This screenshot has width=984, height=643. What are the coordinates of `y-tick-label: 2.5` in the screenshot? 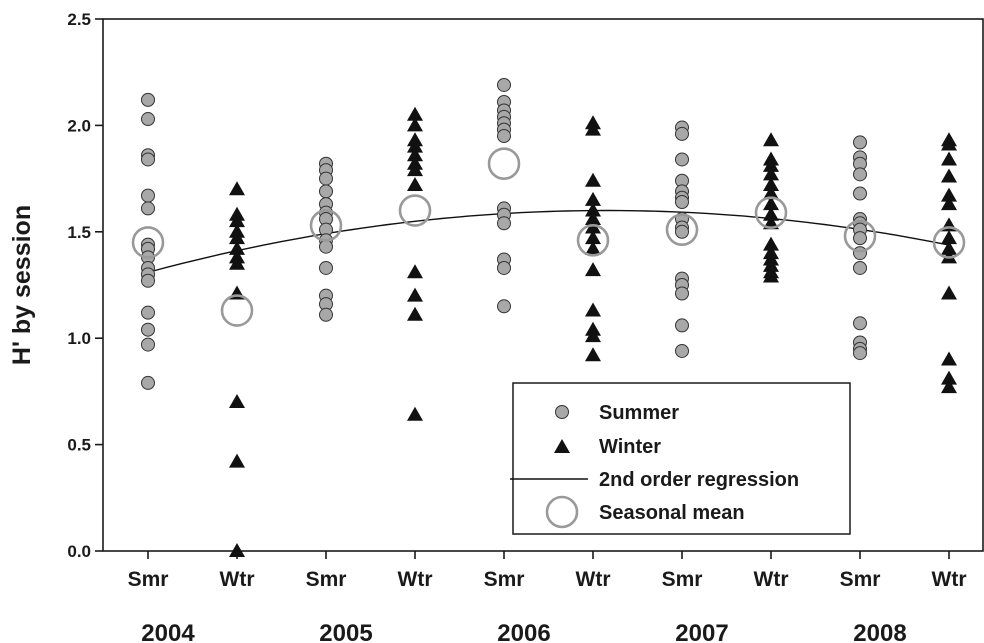 It's located at (79, 19).